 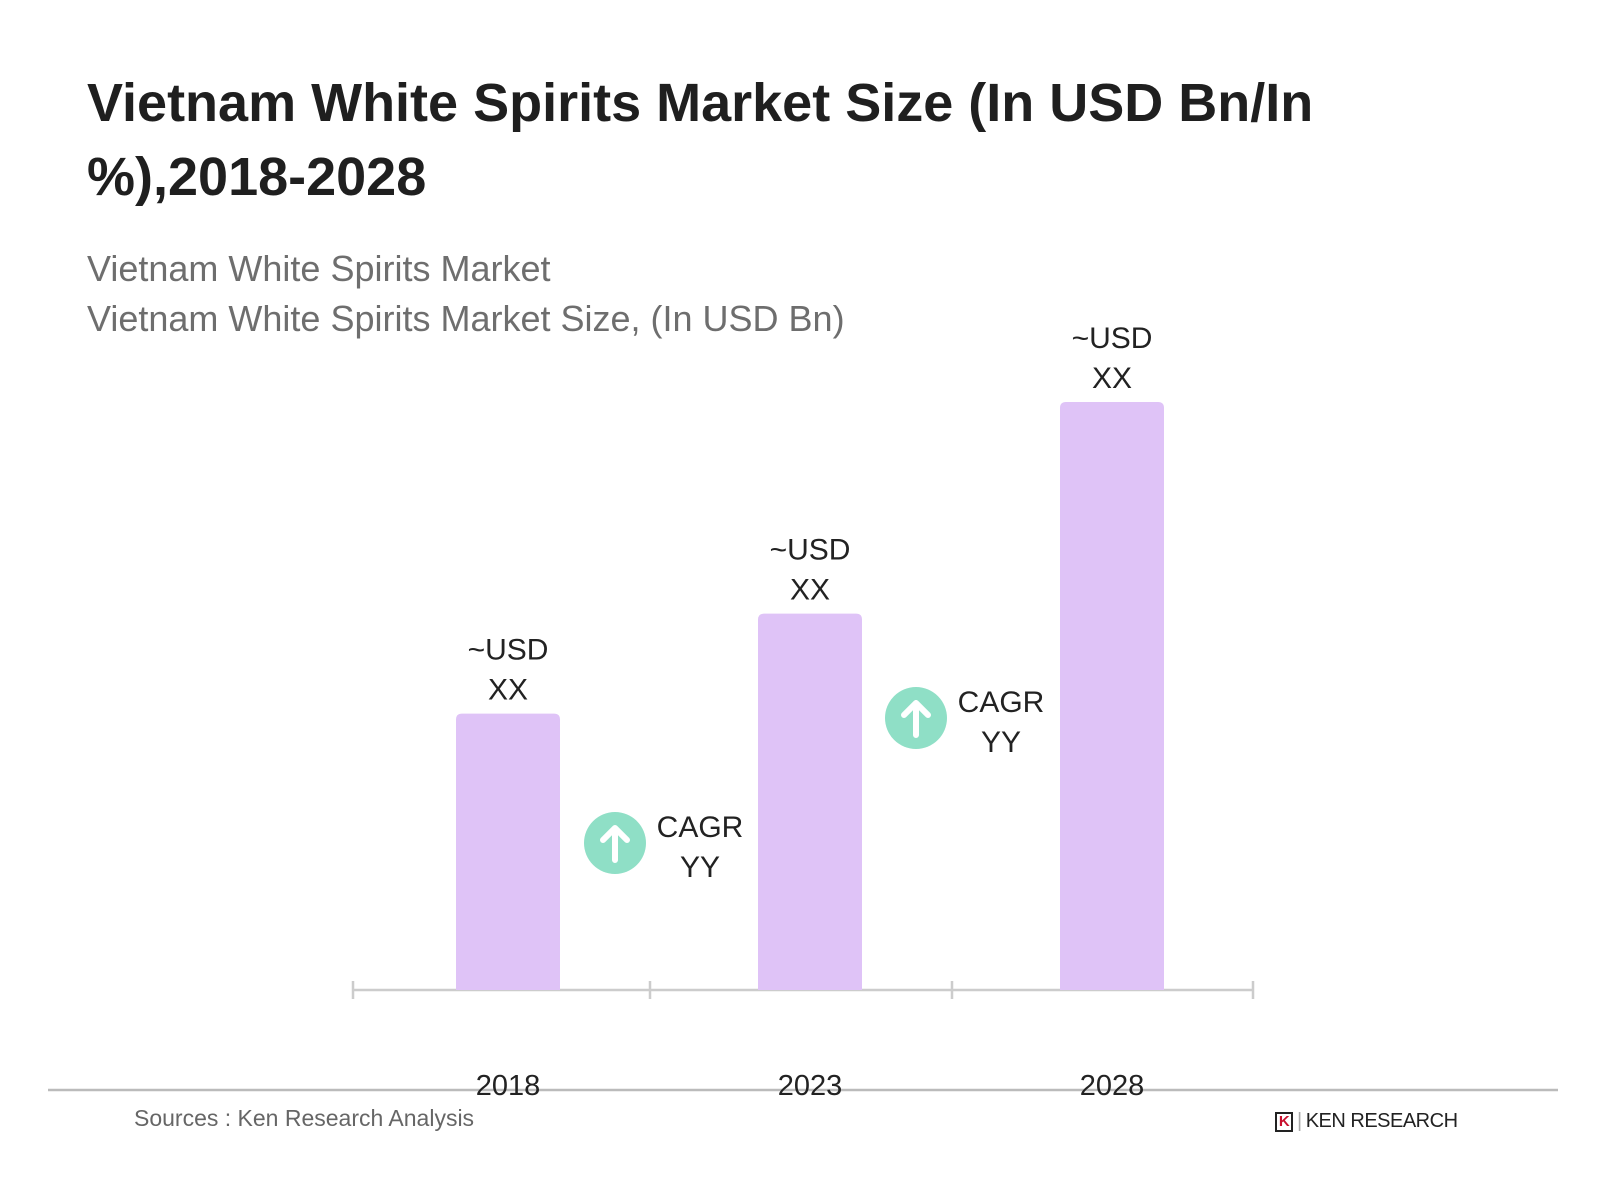 What do you see at coordinates (810, 1086) in the screenshot?
I see `x-tick-label: 2023` at bounding box center [810, 1086].